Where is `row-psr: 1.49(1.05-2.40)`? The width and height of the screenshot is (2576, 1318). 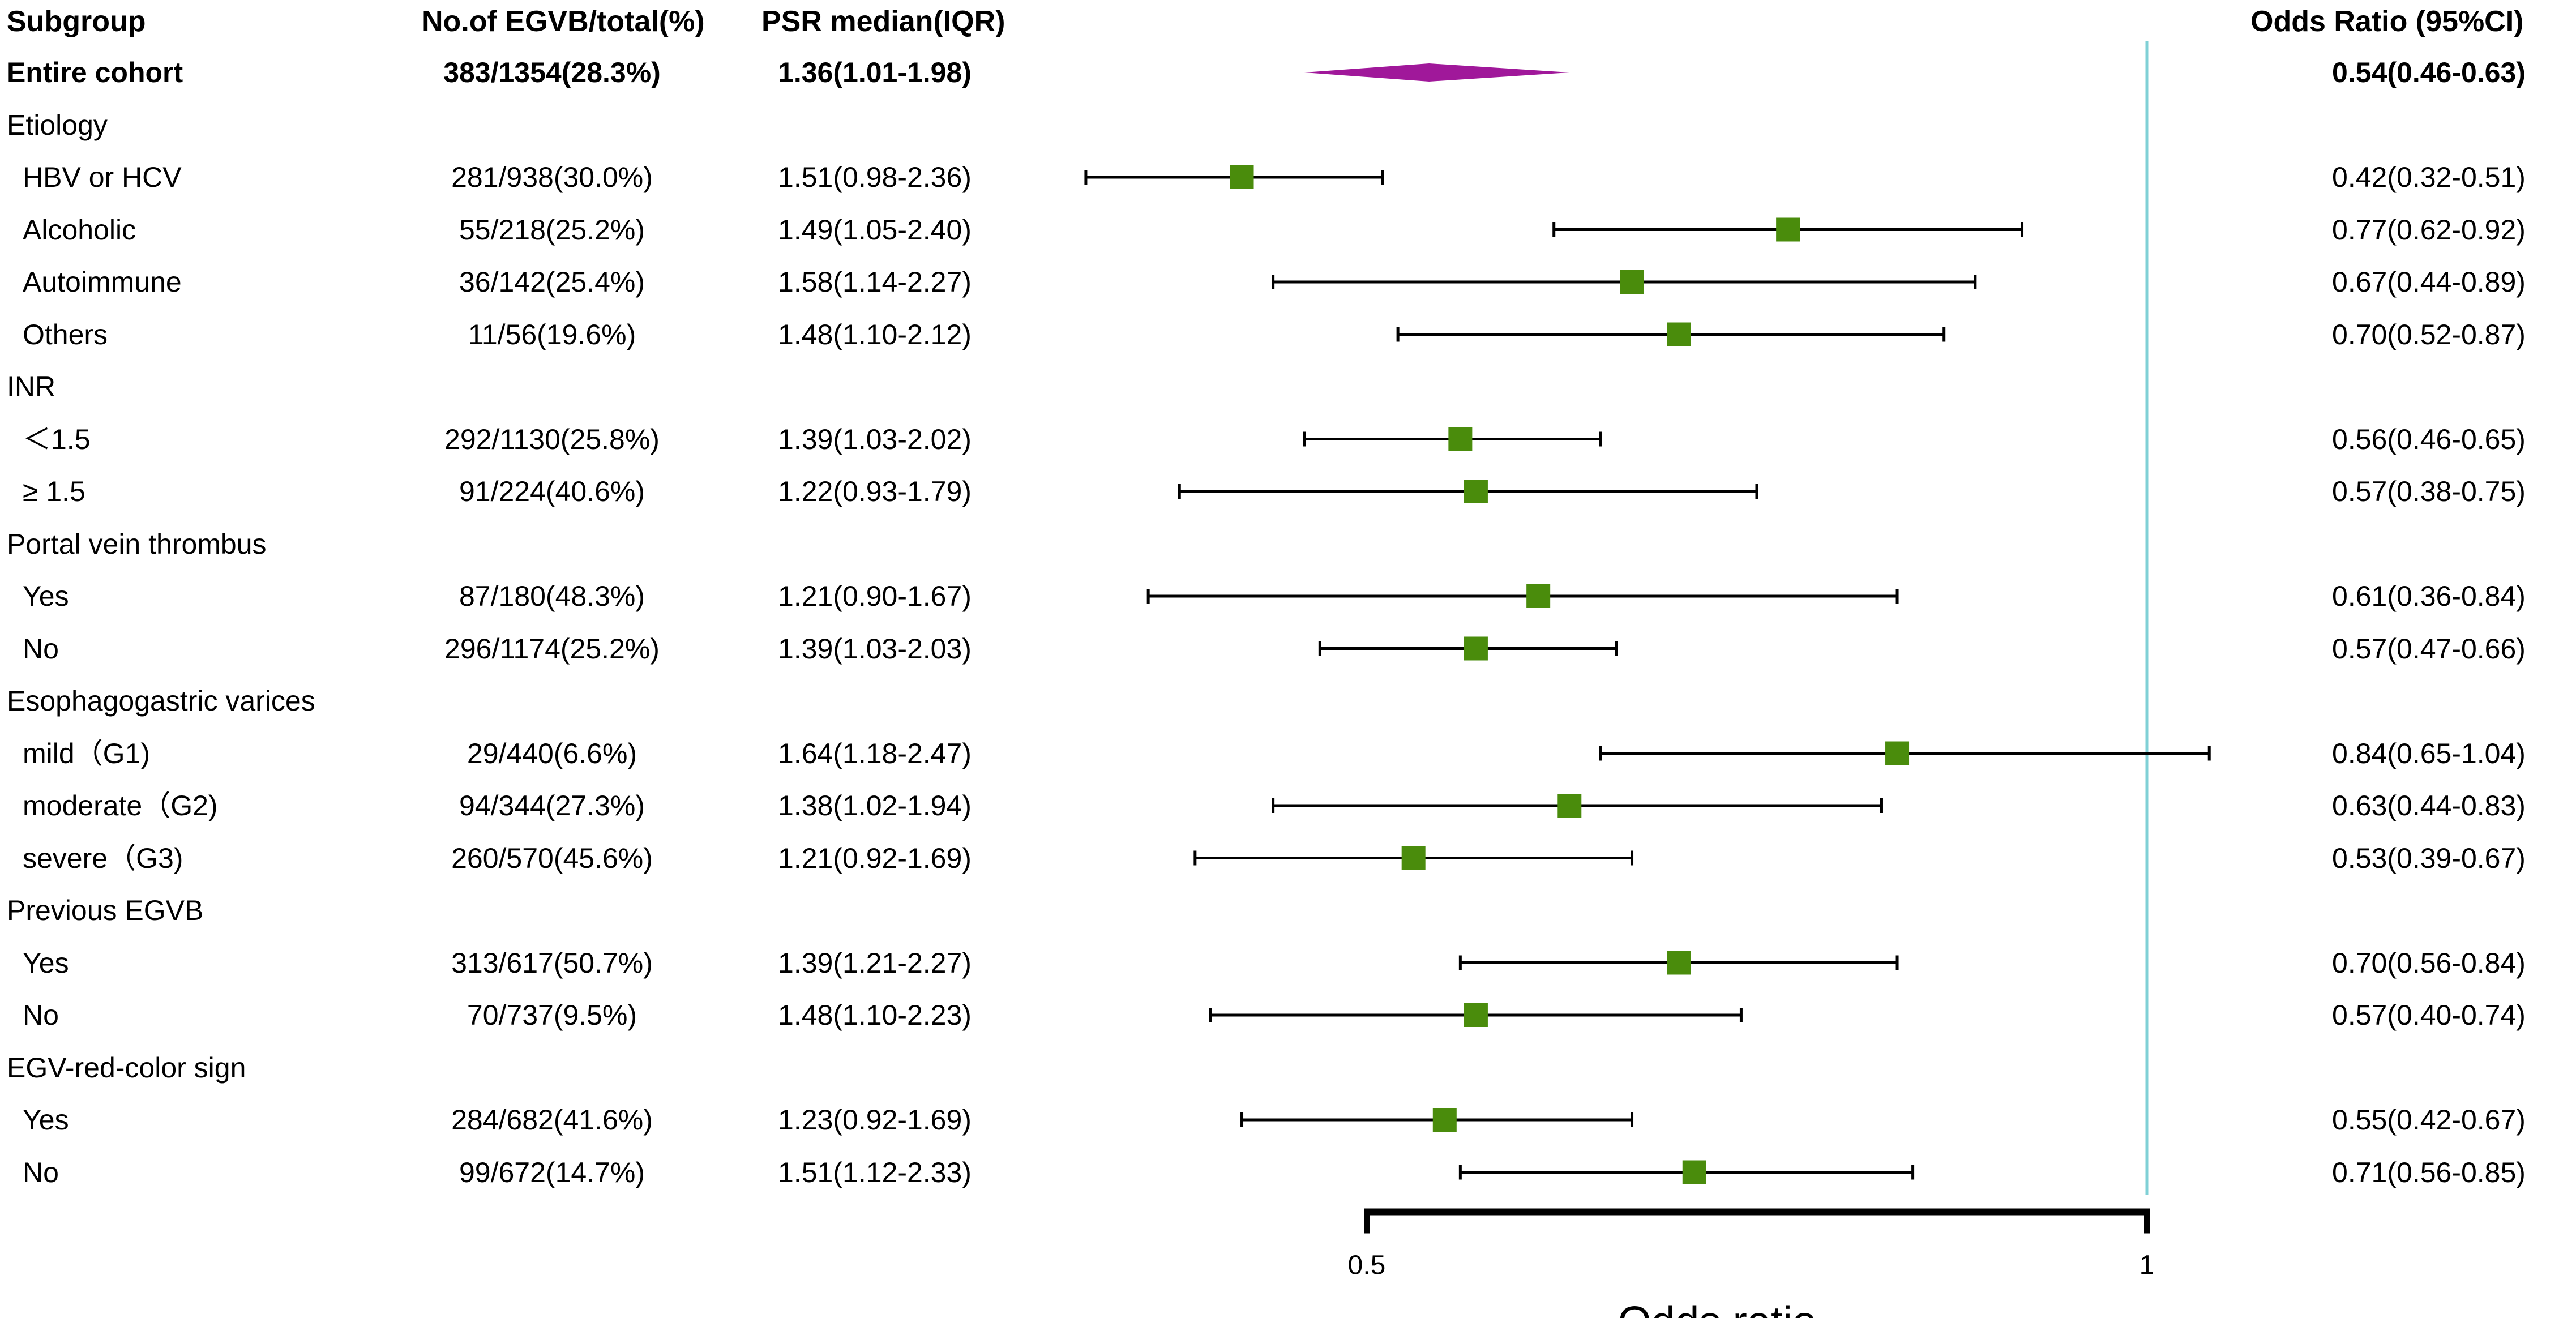
row-psr: 1.49(1.05-2.40) is located at coordinates (875, 230).